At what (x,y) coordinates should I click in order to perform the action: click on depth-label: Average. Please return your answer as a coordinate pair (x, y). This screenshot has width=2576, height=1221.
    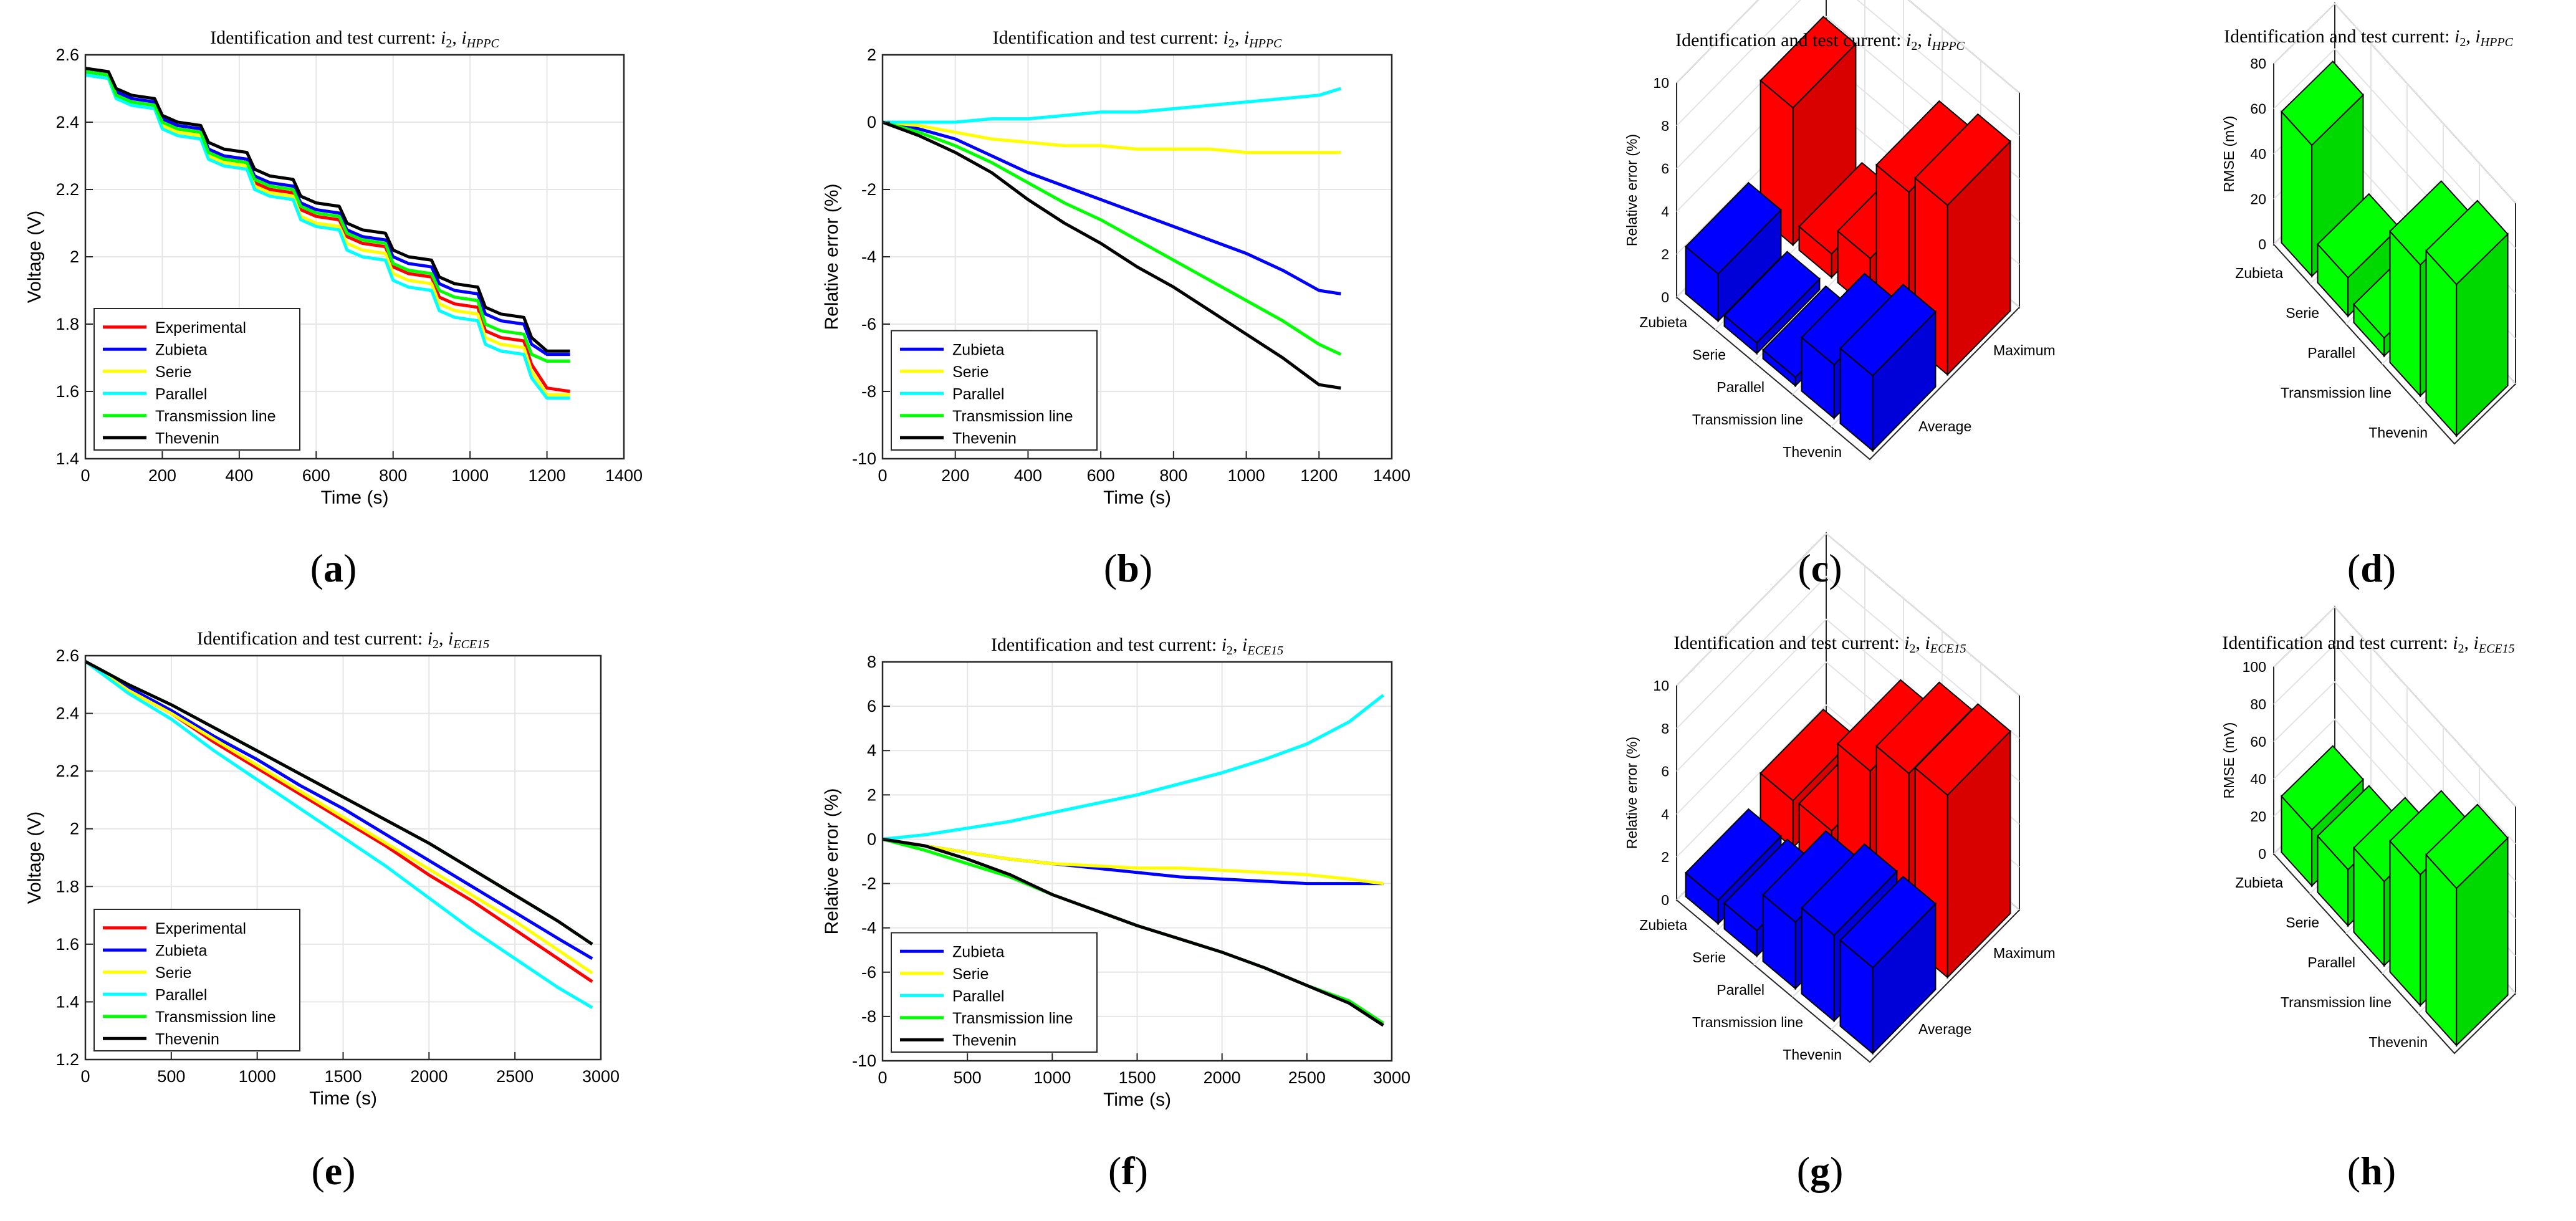
    Looking at the image, I should click on (1945, 426).